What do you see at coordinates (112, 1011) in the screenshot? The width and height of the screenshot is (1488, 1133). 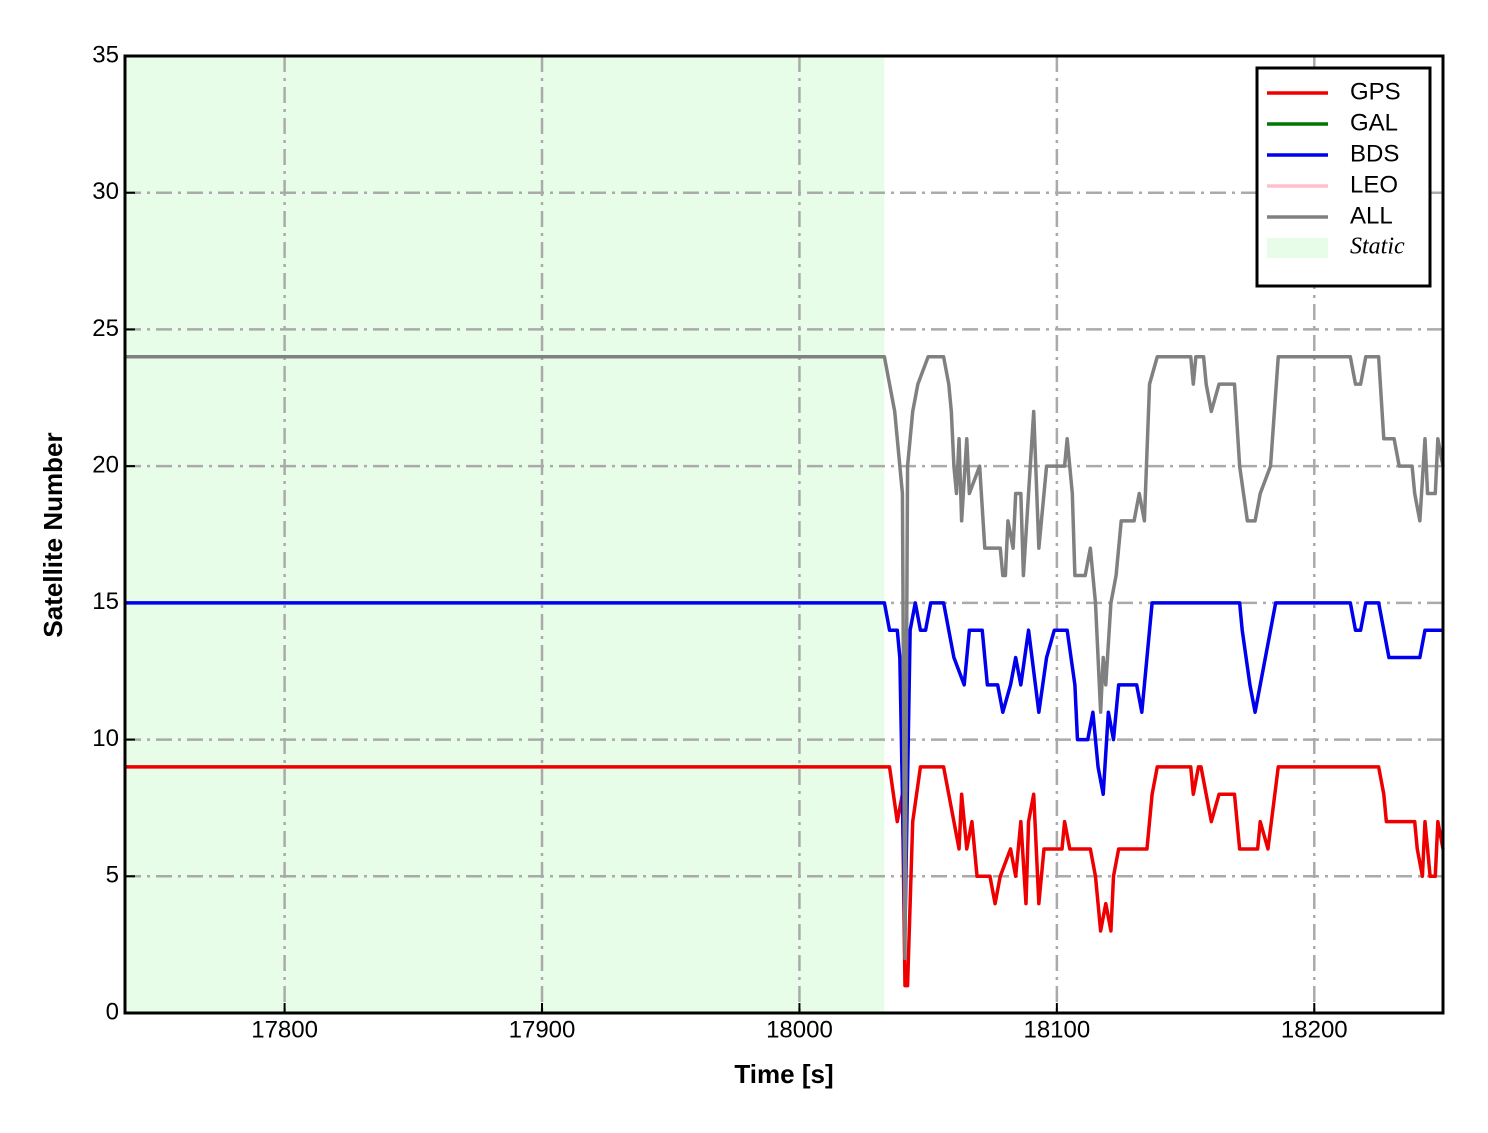 I see `y-tick-label: 0` at bounding box center [112, 1011].